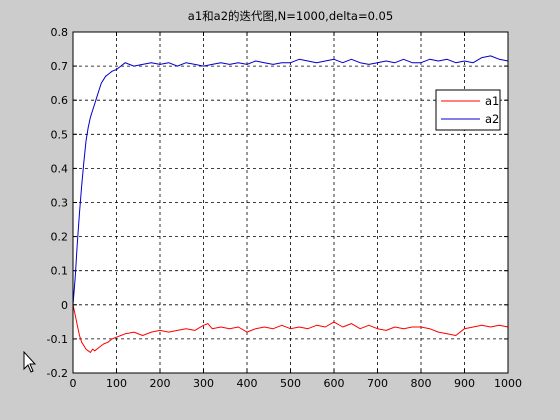  What do you see at coordinates (468, 110) in the screenshot?
I see `legend-box` at bounding box center [468, 110].